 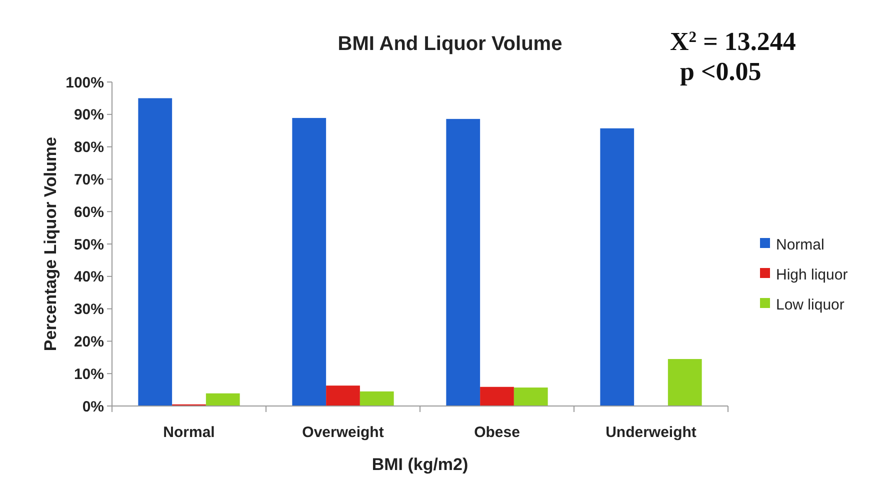 What do you see at coordinates (89, 212) in the screenshot?
I see `y-tick-label: 60%` at bounding box center [89, 212].